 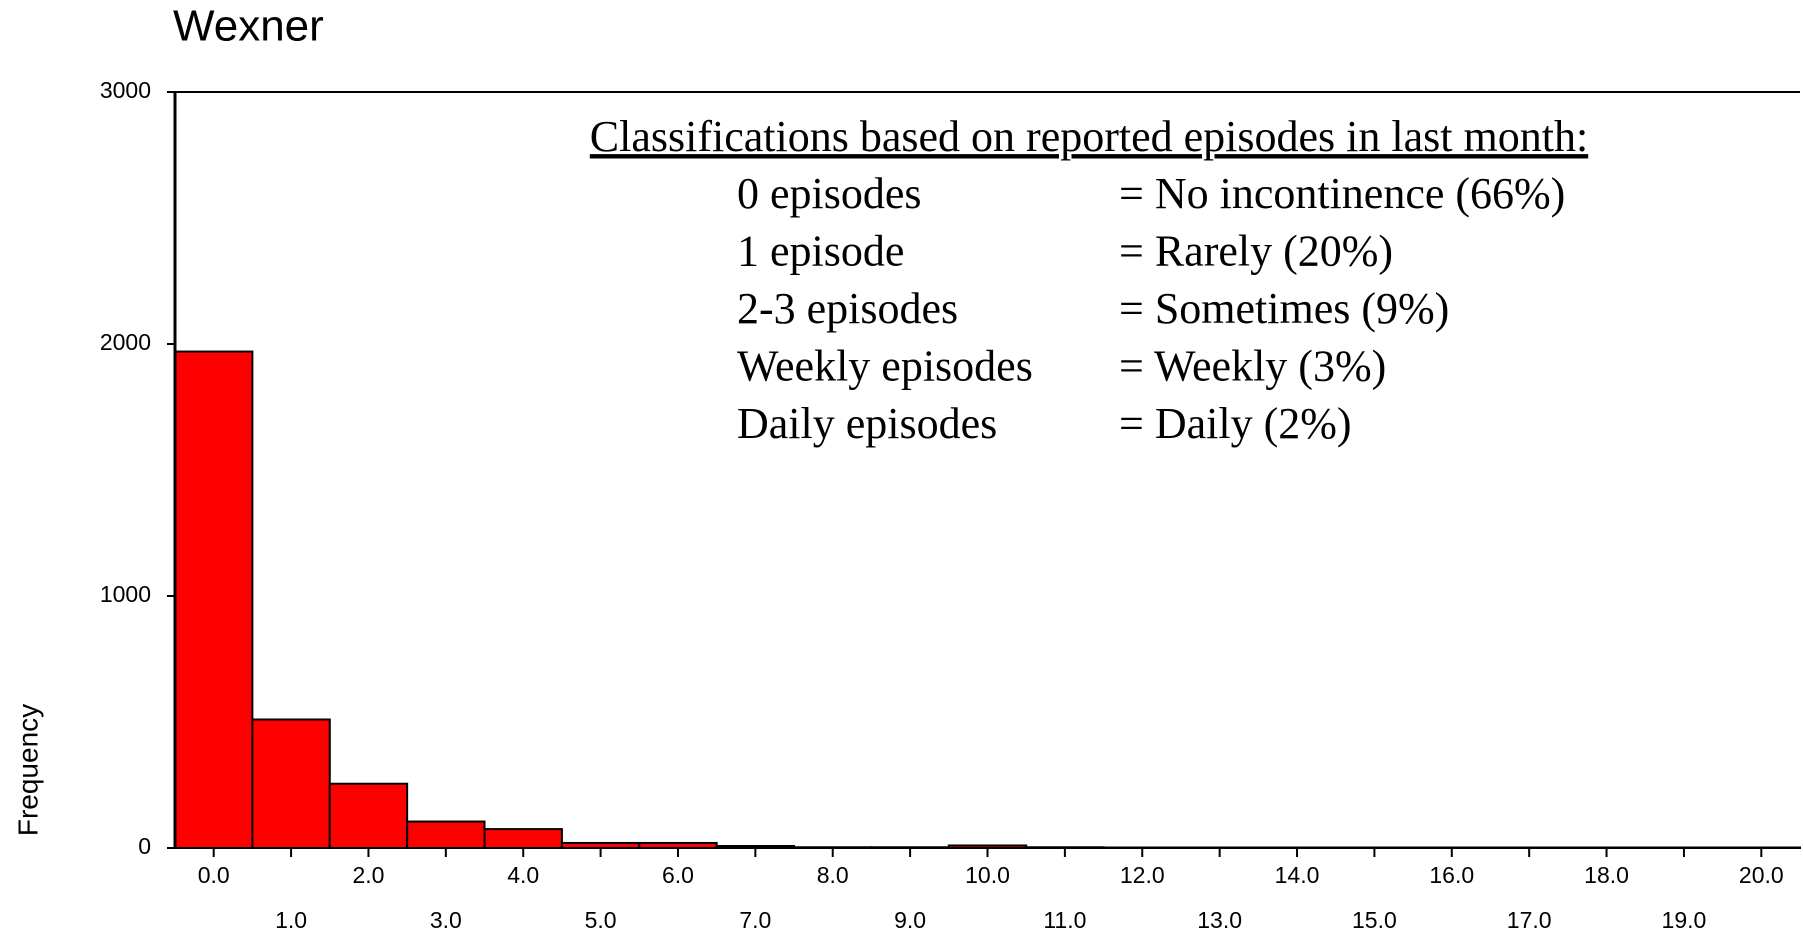 I want to click on annotation-label: 1 episode, so click(x=820, y=251).